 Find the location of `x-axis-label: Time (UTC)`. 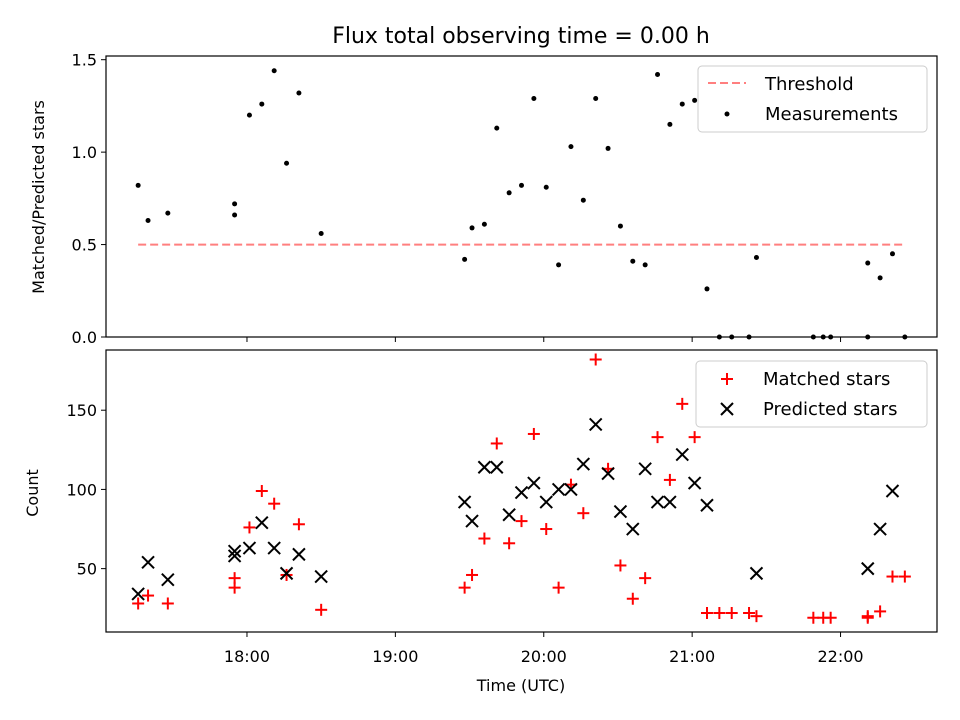

x-axis-label: Time (UTC) is located at coordinates (520, 685).